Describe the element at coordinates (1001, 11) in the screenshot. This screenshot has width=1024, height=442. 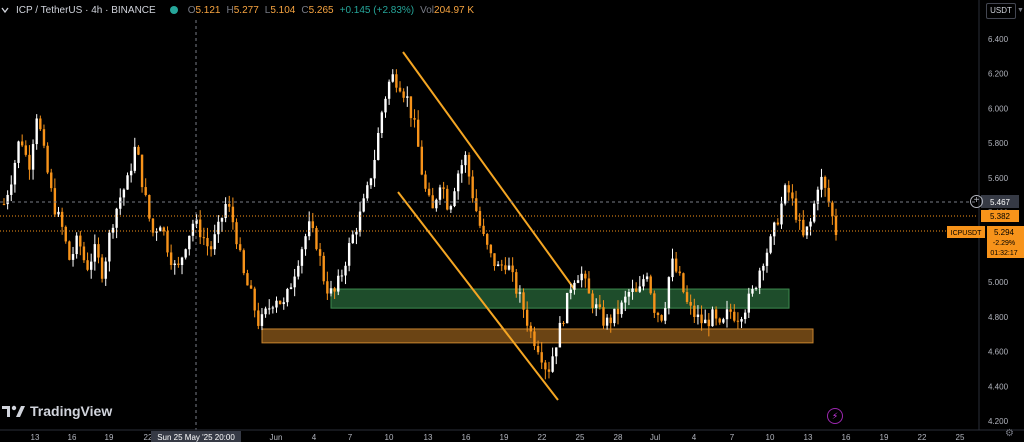
I see `currency-button: USDT` at that location.